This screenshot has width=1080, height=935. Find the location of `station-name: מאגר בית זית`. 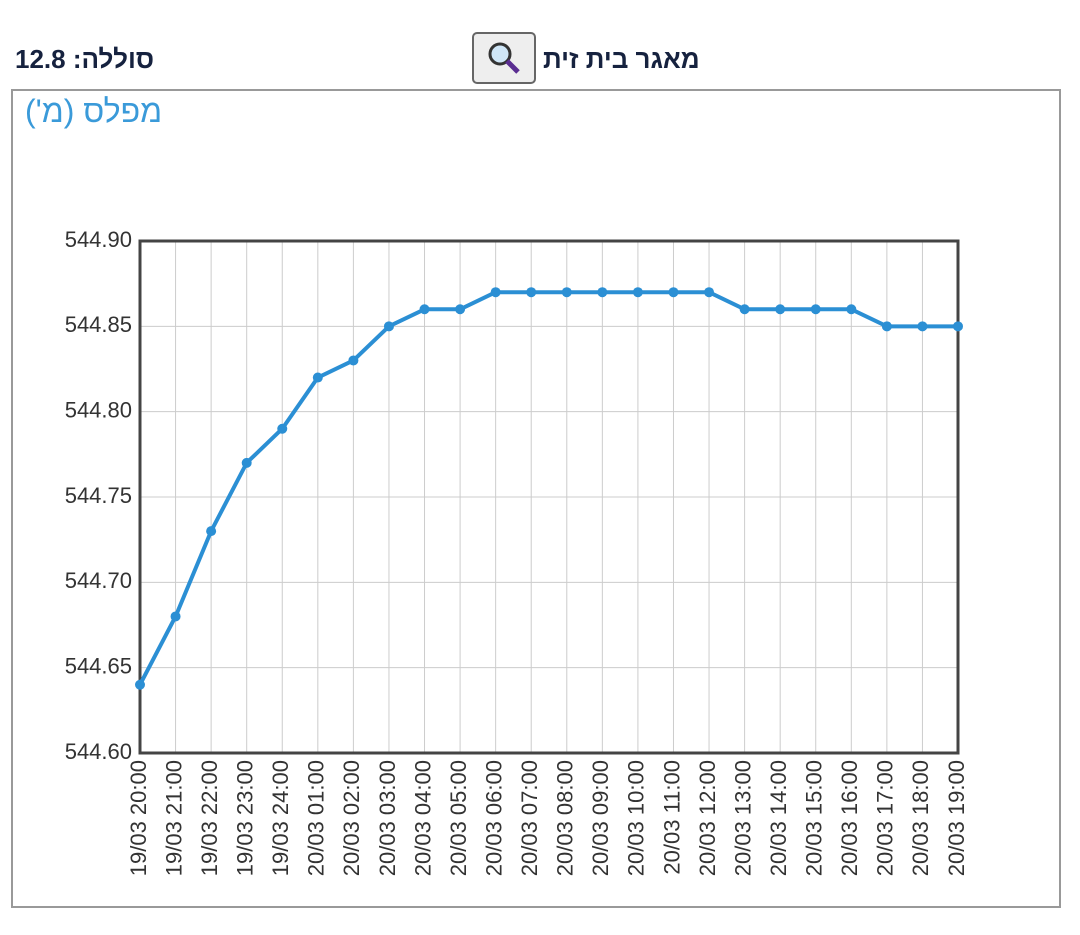

station-name: מאגר בית זית is located at coordinates (621, 59).